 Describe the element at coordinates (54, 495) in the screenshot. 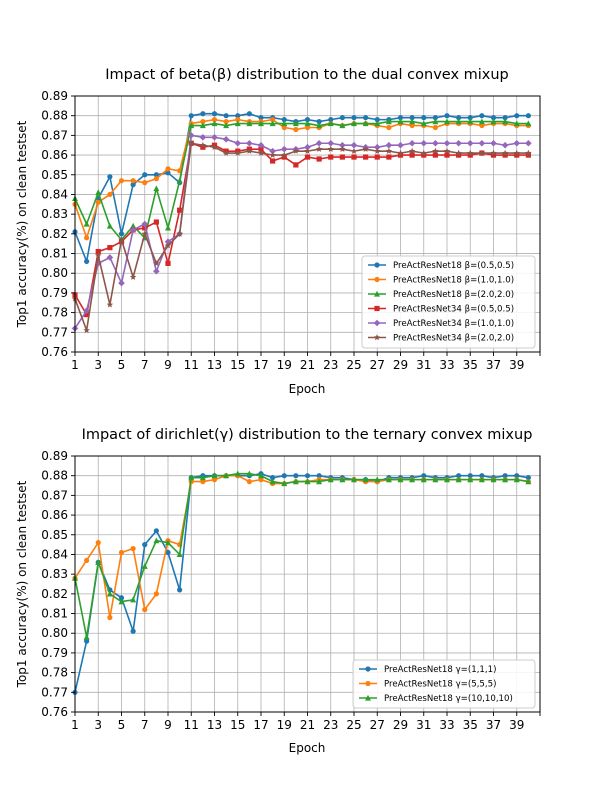

I see `y-tick-label: 0.87` at that location.